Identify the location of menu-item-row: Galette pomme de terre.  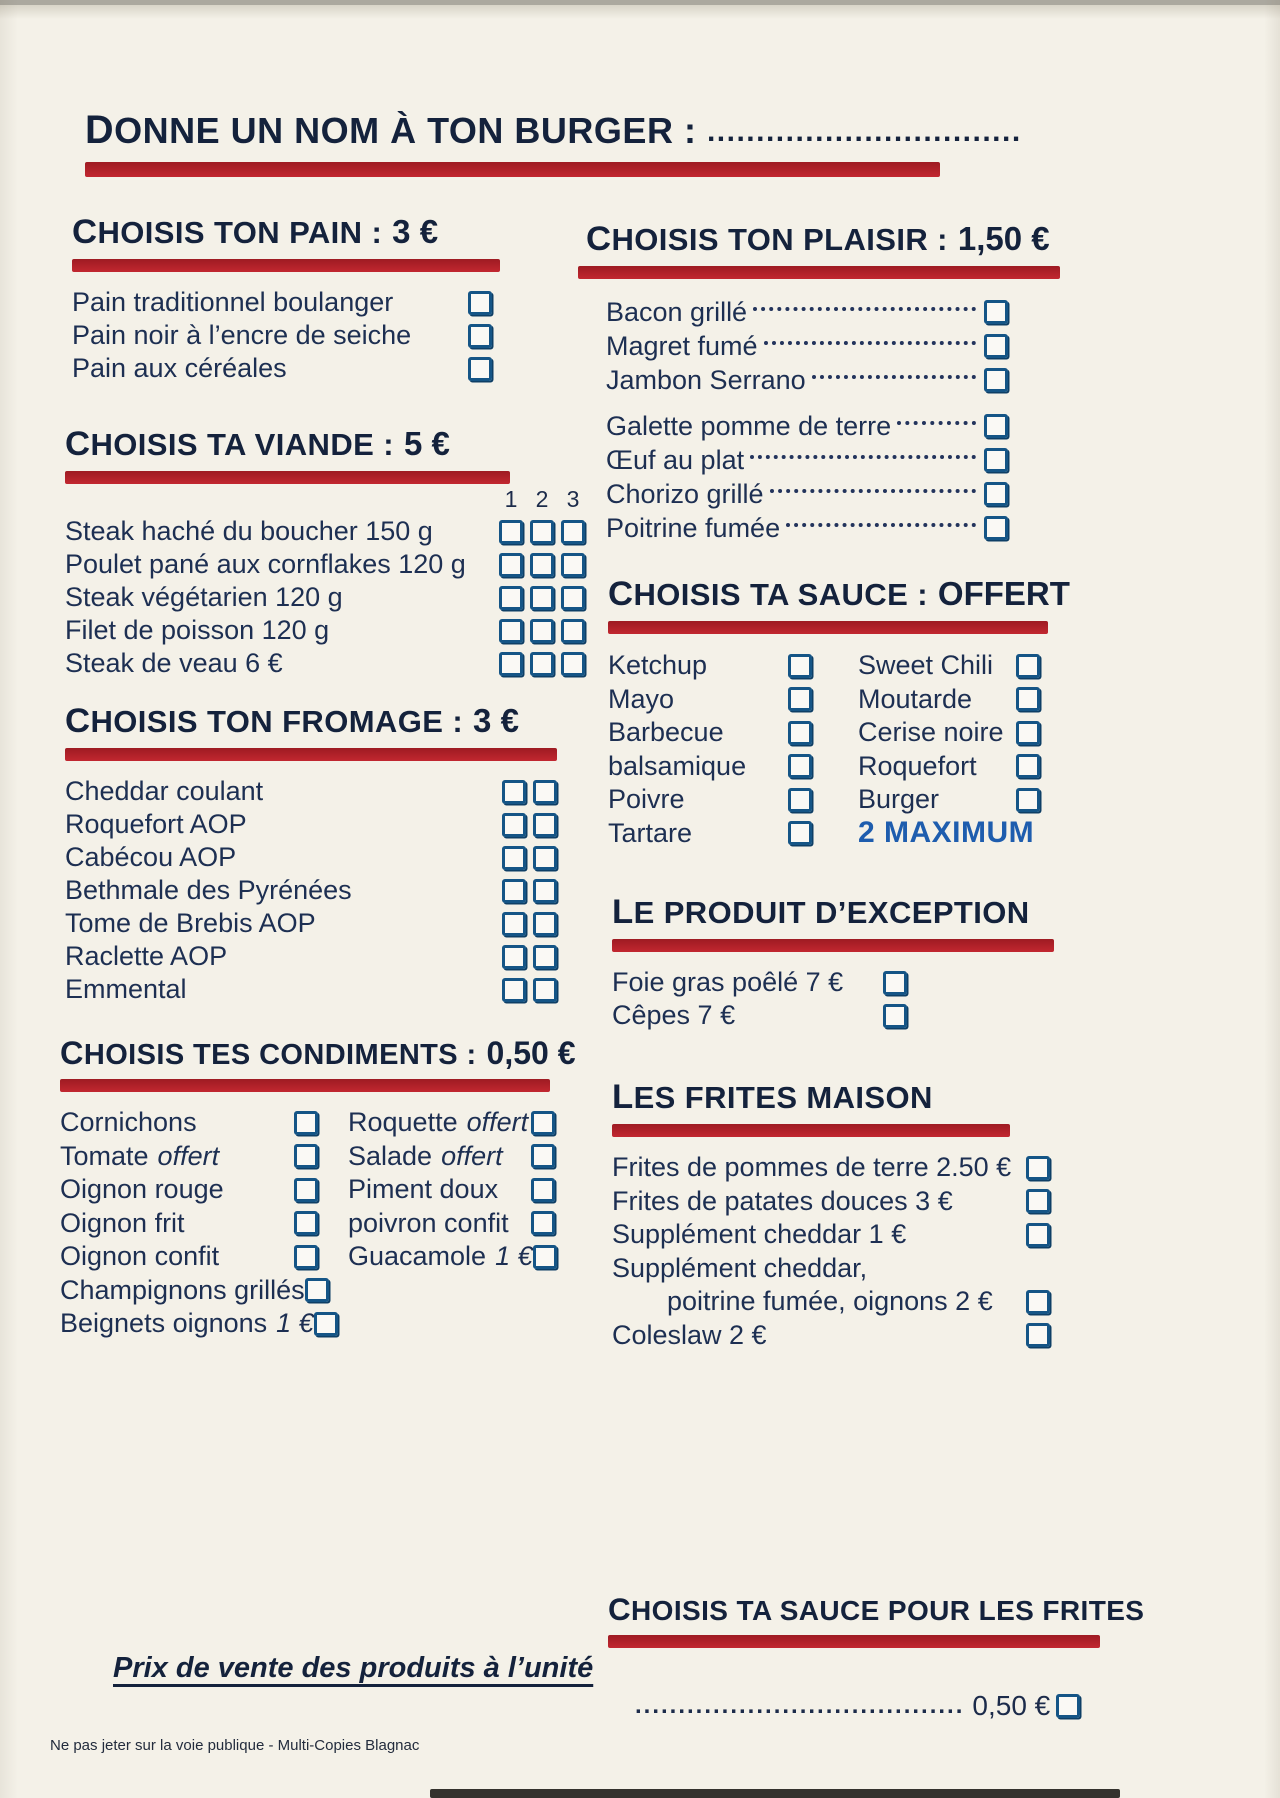
(807, 426).